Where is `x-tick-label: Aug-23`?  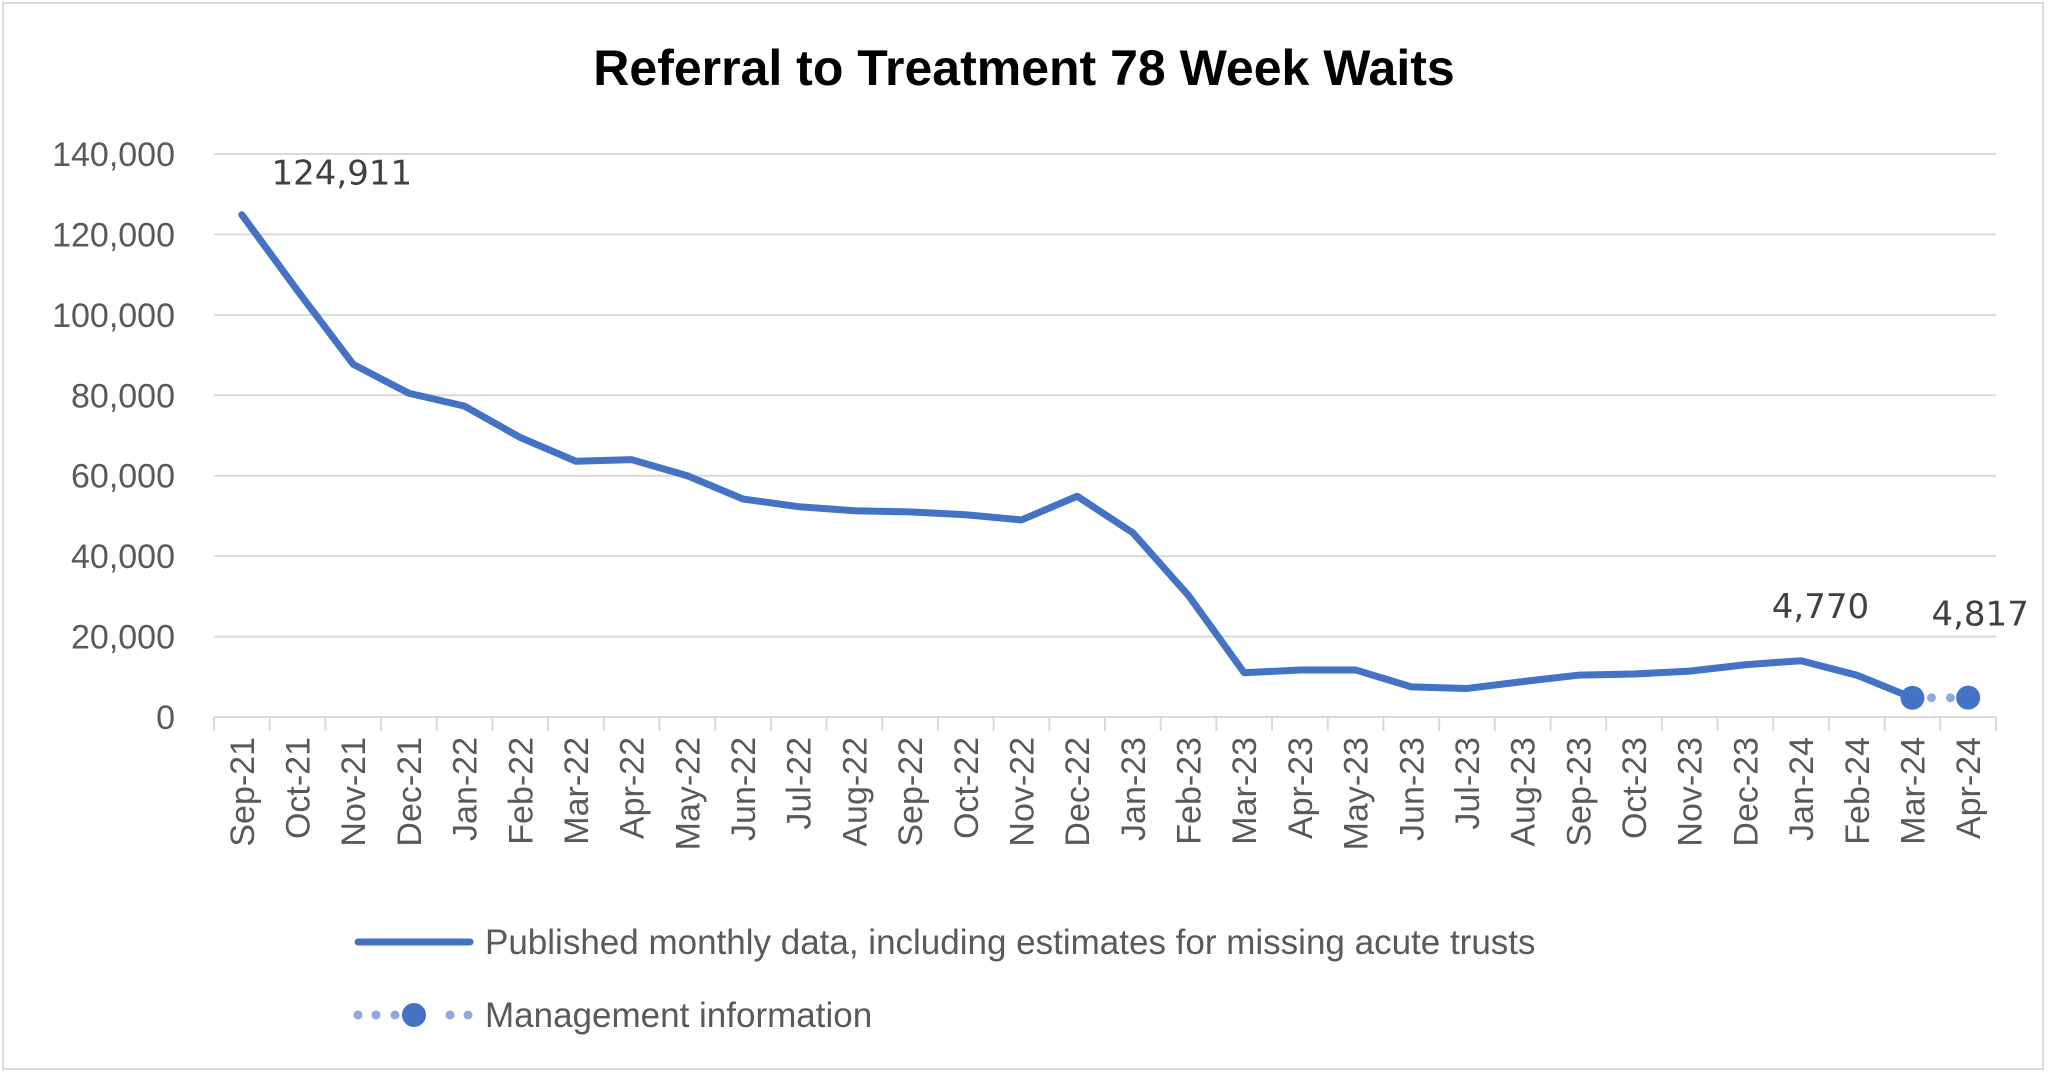 x-tick-label: Aug-23 is located at coordinates (1524, 792).